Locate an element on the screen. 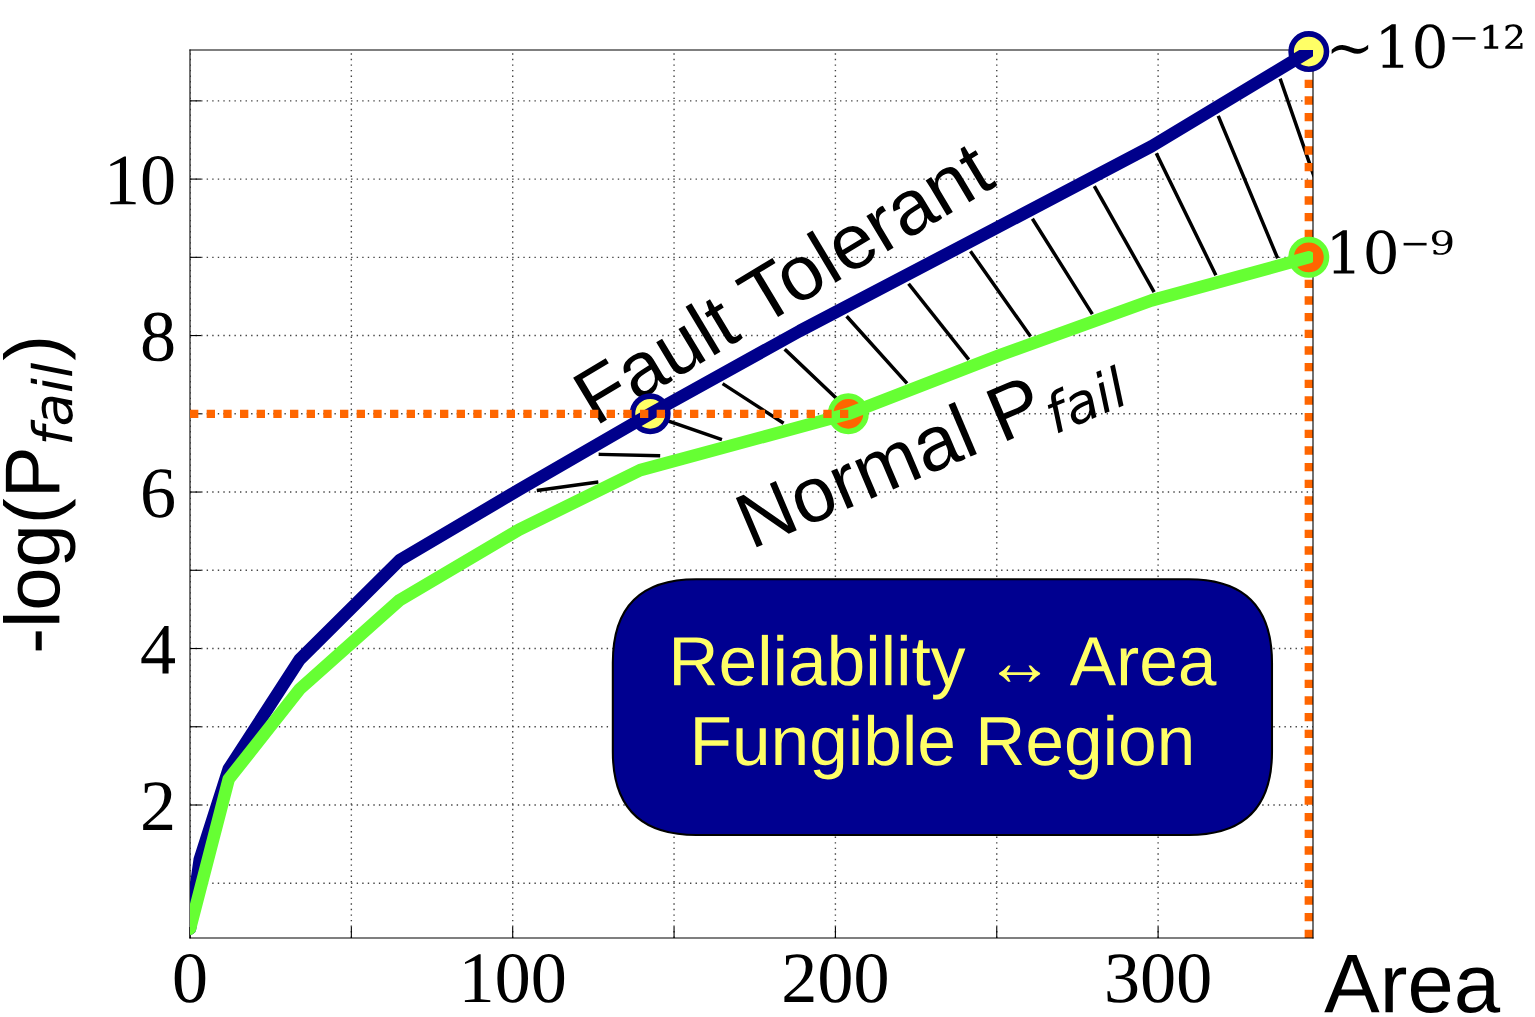 Image resolution: width=1535 pixels, height=1017 pixels. y-tick-label: 10 is located at coordinates (142, 180).